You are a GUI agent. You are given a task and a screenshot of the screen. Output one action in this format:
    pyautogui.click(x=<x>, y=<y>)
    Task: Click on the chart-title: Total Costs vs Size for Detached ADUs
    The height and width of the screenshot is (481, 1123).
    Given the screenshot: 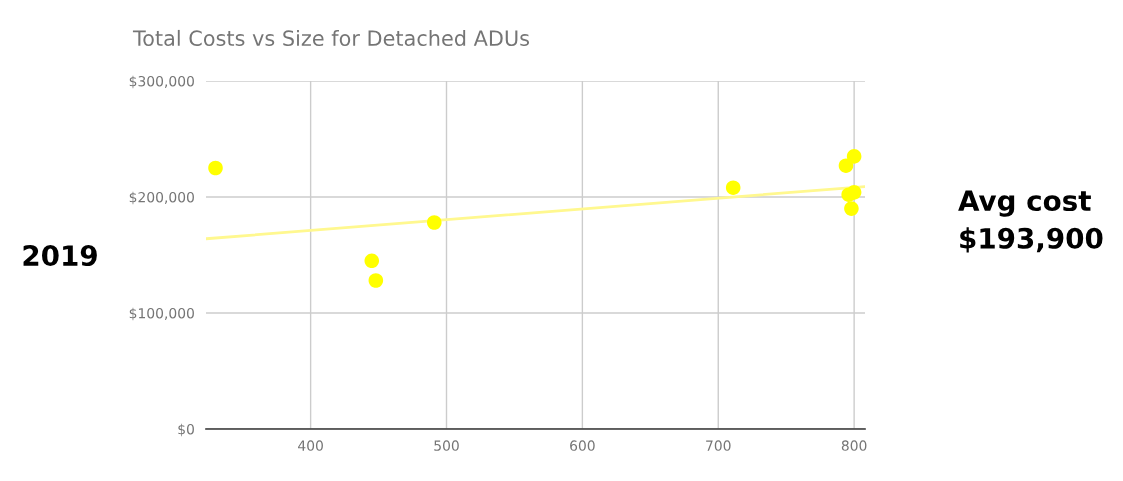 What is the action you would take?
    pyautogui.click(x=331, y=38)
    